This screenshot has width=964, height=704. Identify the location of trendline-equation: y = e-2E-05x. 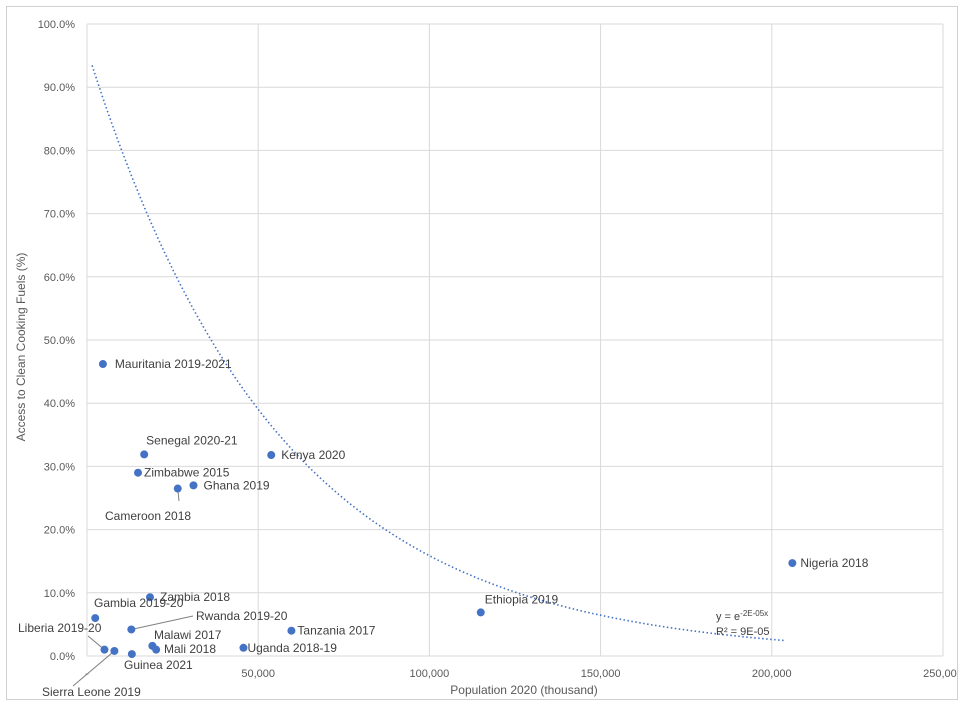
(742, 616).